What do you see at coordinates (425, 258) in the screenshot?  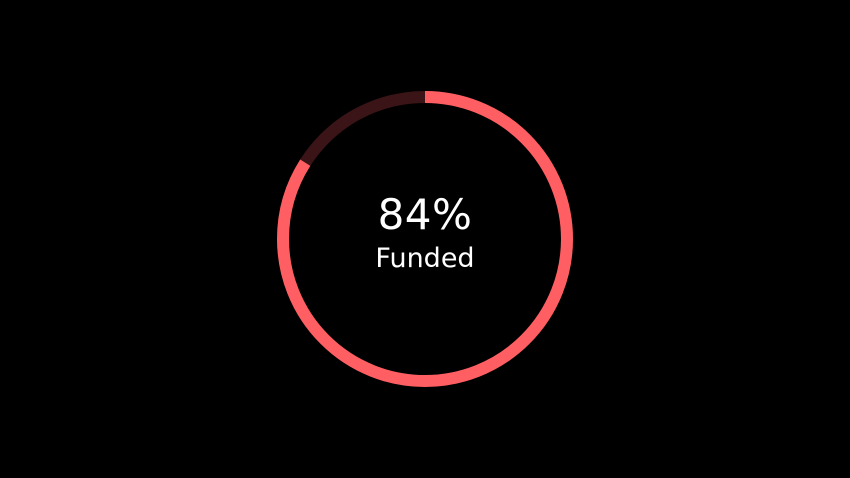 I see `funded-label: Funded` at bounding box center [425, 258].